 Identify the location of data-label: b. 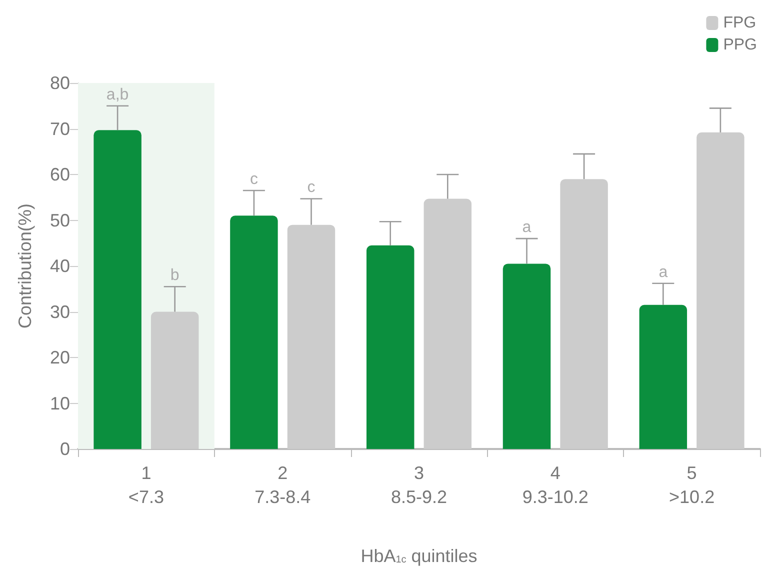
(175, 275).